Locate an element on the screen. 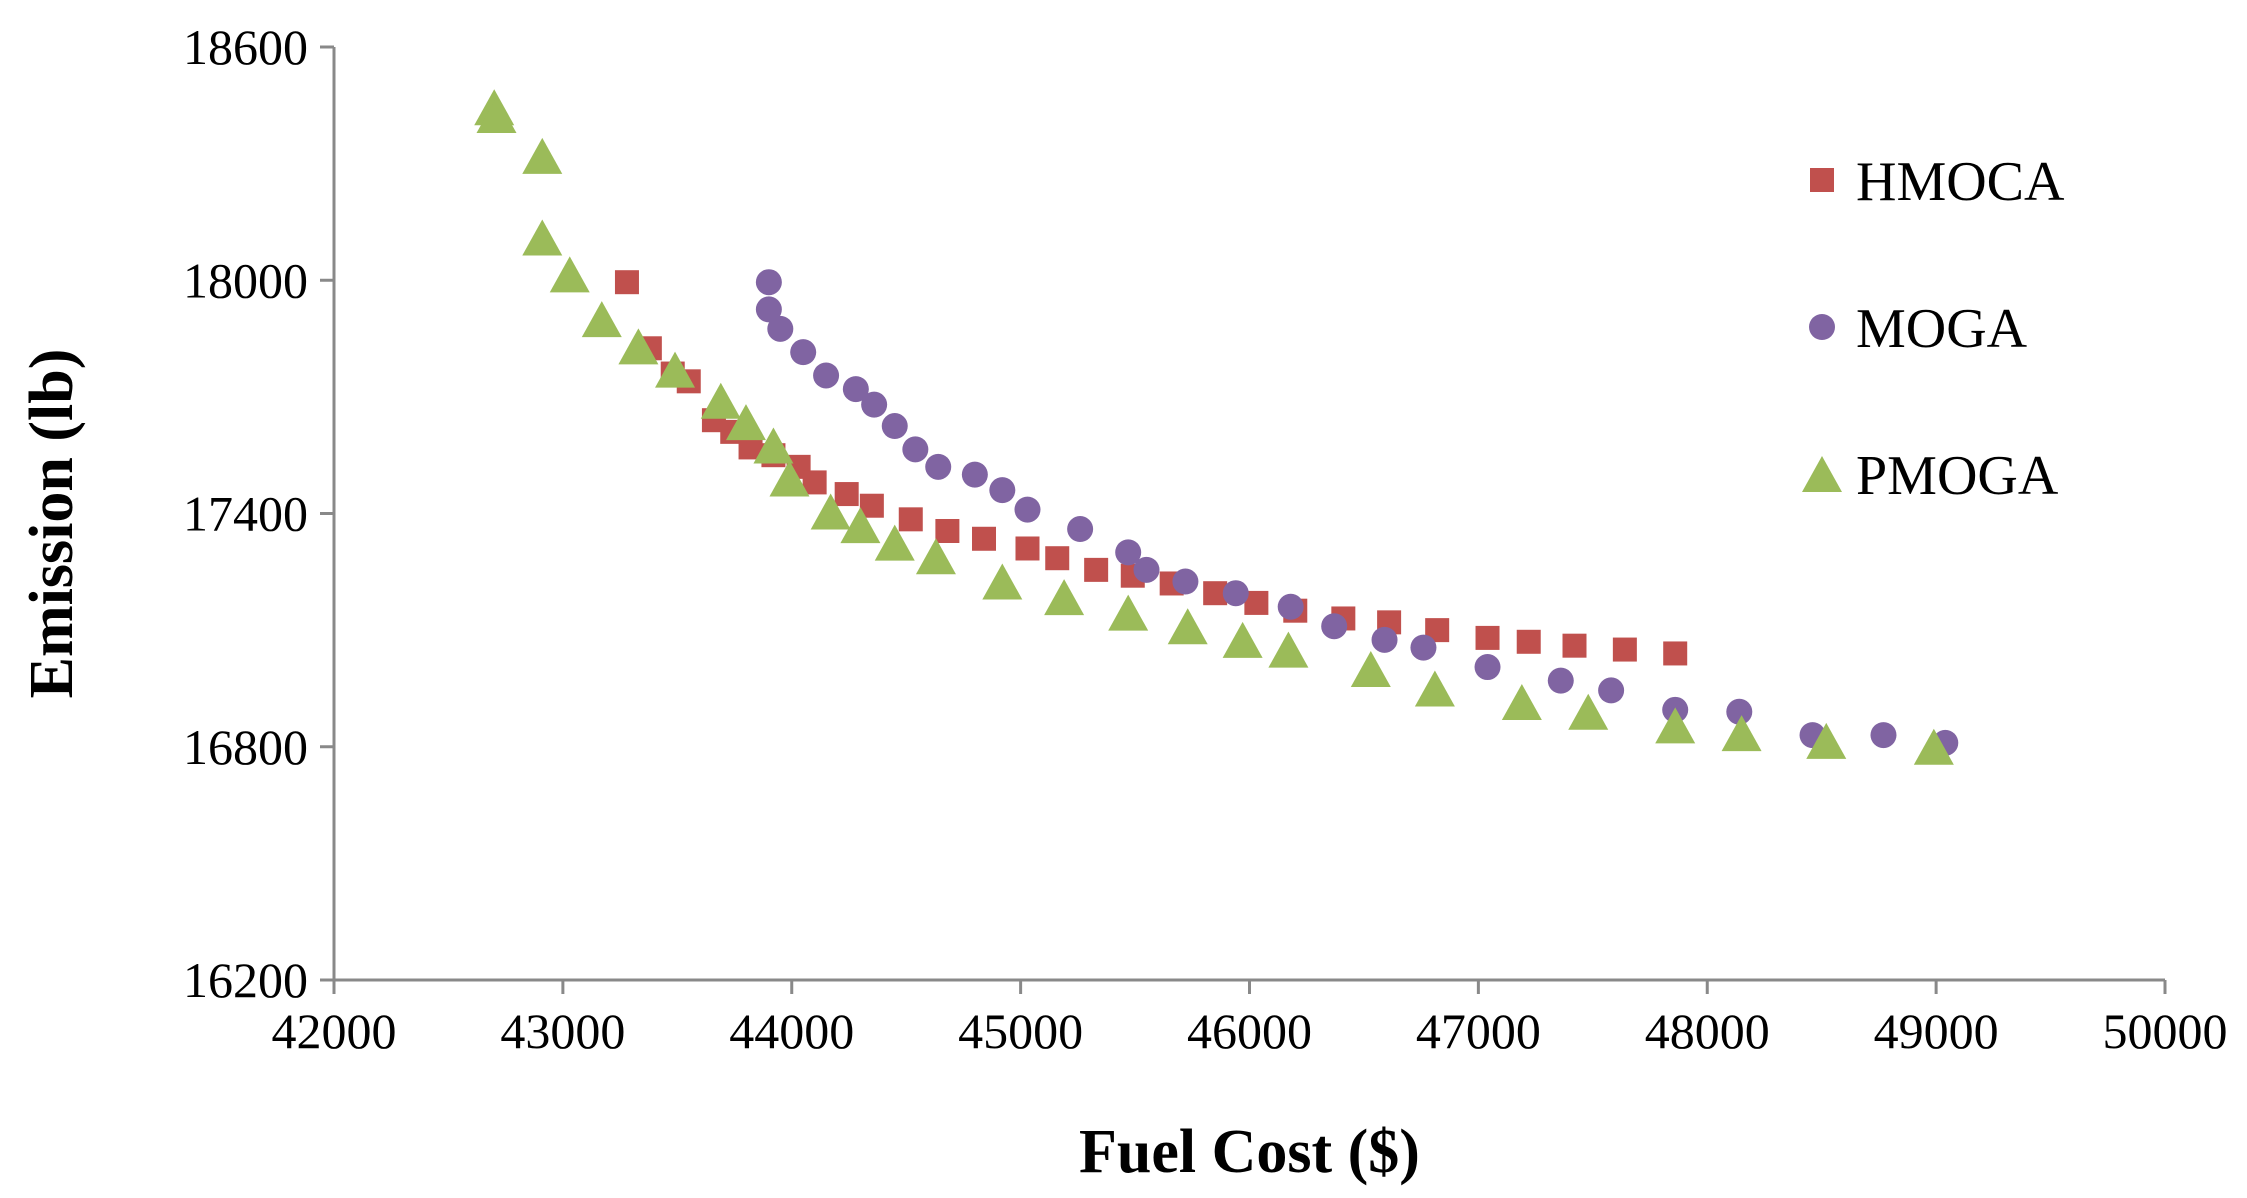 Image resolution: width=2247 pixels, height=1198 pixels. legend-item-moga: MOGA is located at coordinates (1918, 329).